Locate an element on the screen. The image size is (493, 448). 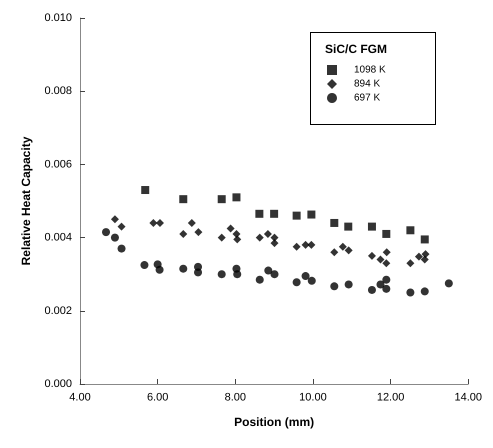
y-tick-label: 0.000 is located at coordinates (58, 384).